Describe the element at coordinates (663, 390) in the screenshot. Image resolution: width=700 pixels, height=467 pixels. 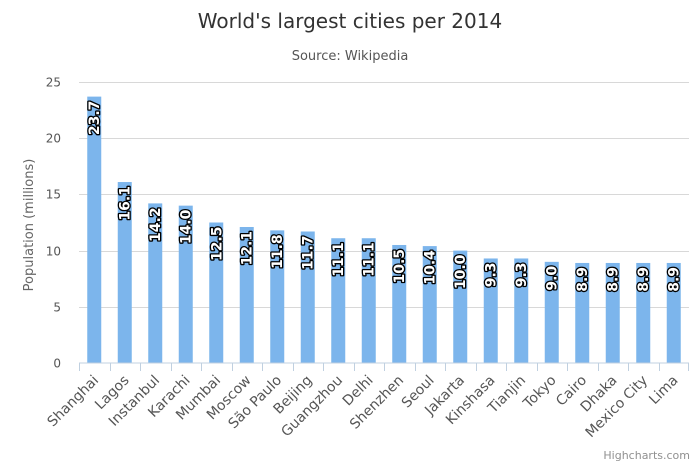
I see `x-tick-label: Lima` at that location.